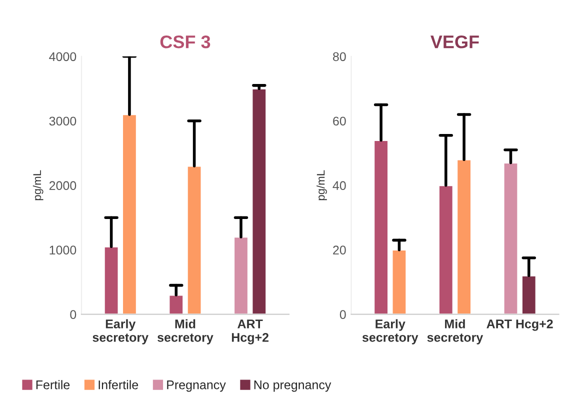 This screenshot has width=582, height=403. What do you see at coordinates (62, 185) in the screenshot?
I see `y-tick-label: 2000` at bounding box center [62, 185].